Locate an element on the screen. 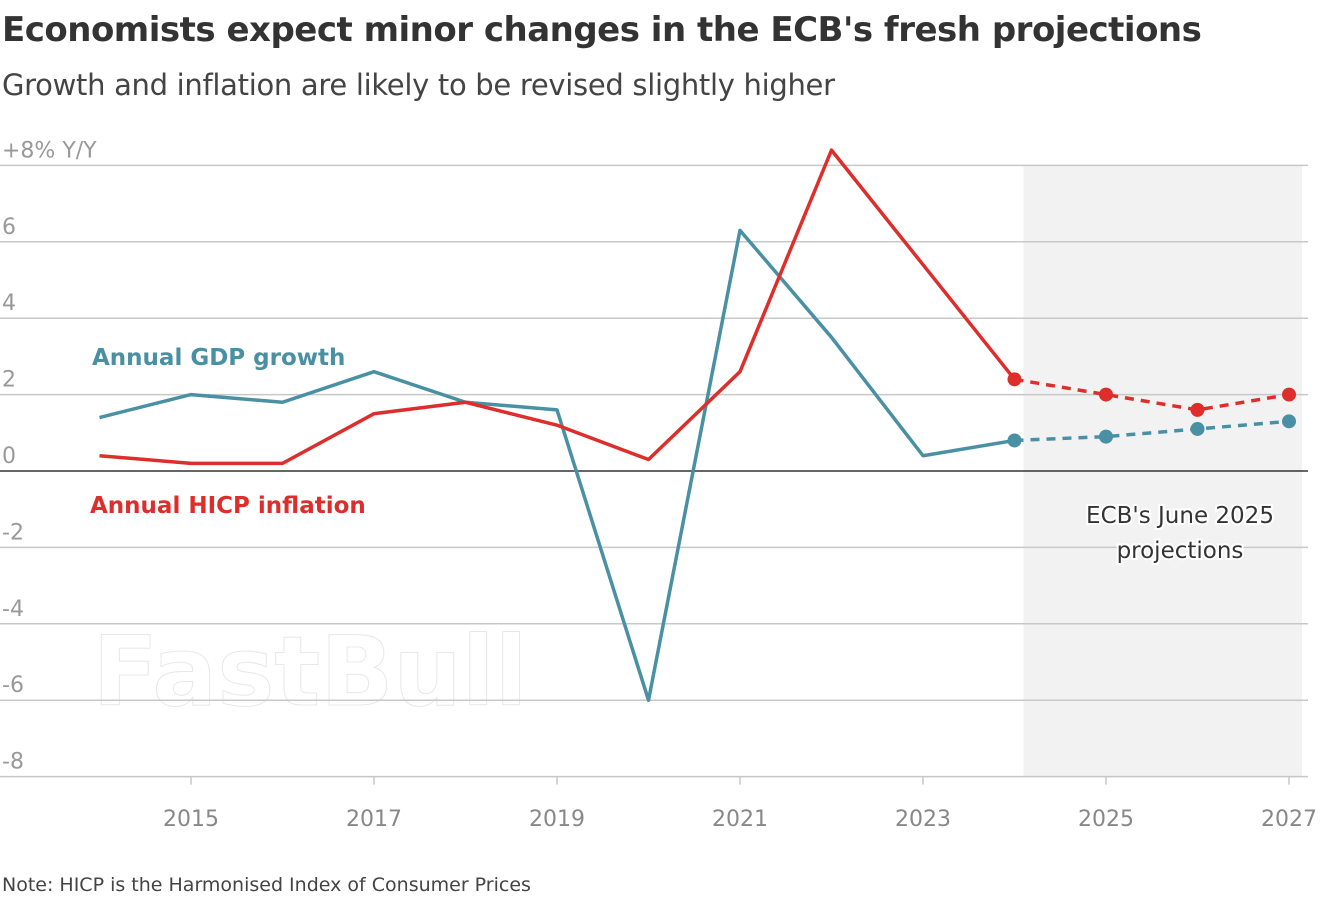 The image size is (1320, 916). y-tick-label: -8 is located at coordinates (13, 762).